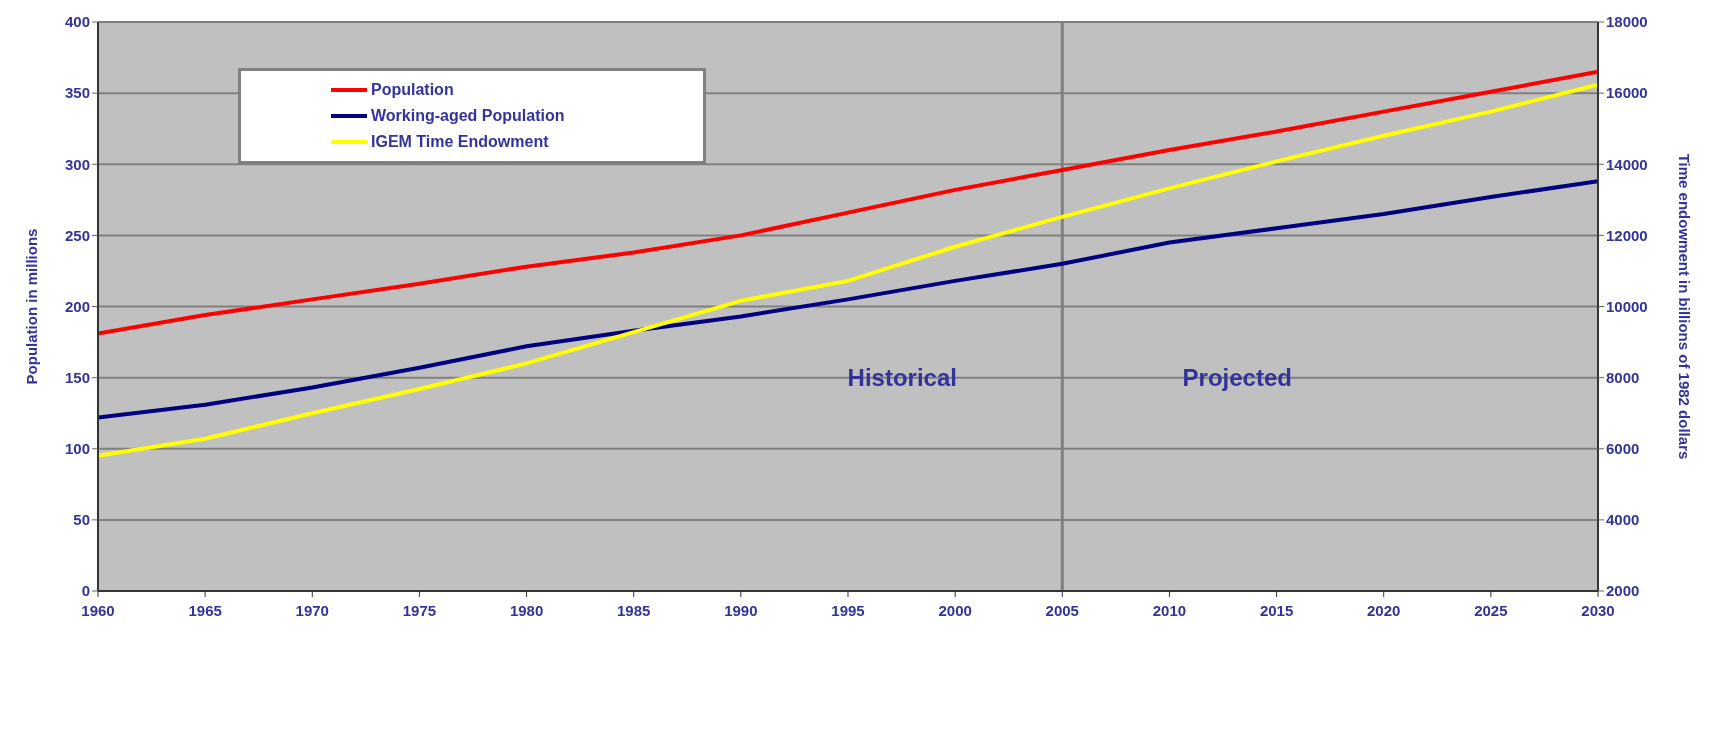 This screenshot has width=1719, height=744. I want to click on x-tick-label: 1980, so click(526, 610).